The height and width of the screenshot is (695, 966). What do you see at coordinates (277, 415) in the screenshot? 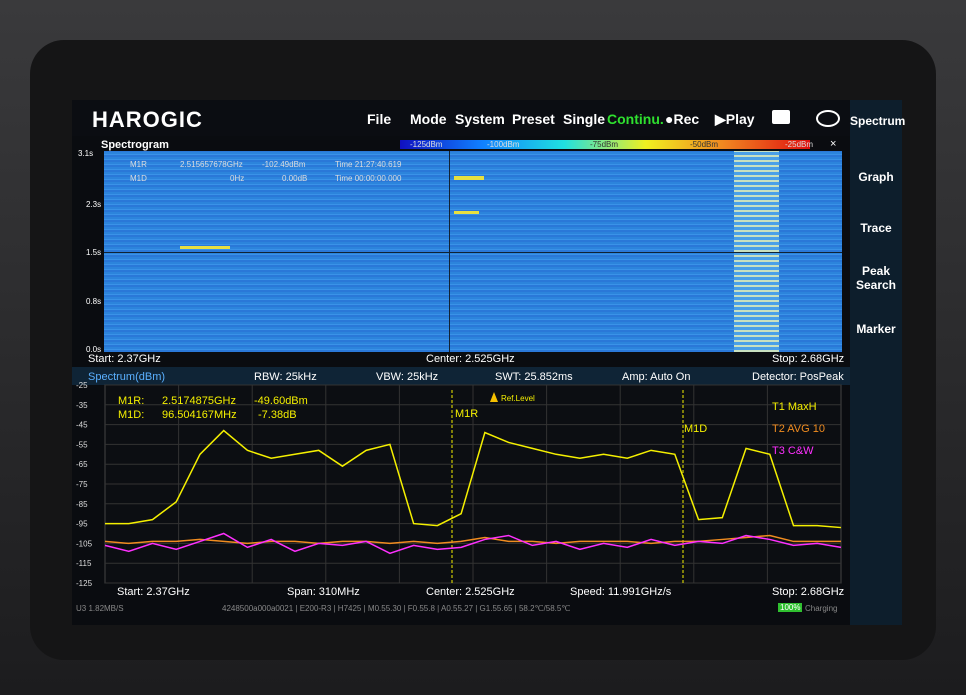
I see `marker-level: -7.38dB` at bounding box center [277, 415].